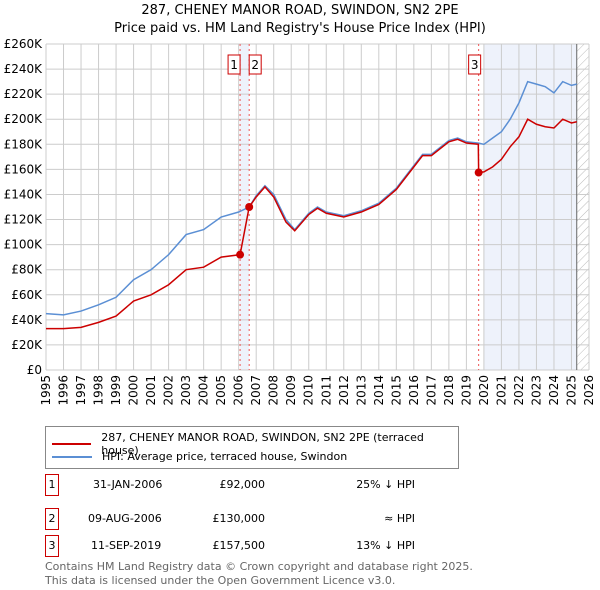  Describe the element at coordinates (484, 390) in the screenshot. I see `x-tick-label: 2020` at that location.